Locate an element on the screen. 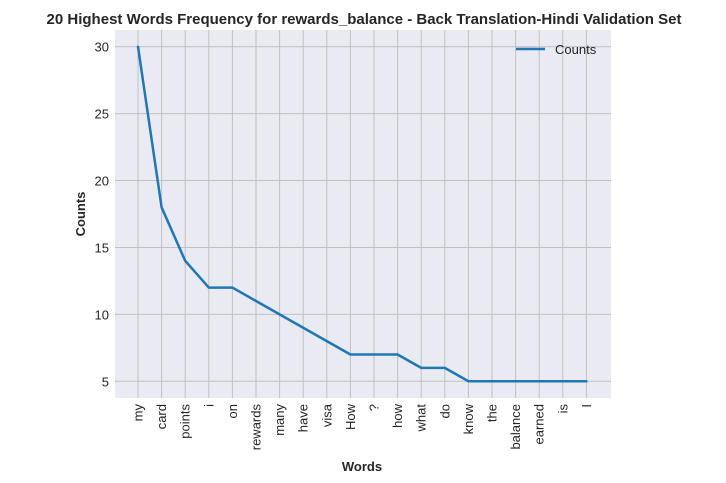 Image resolution: width=726 pixels, height=483 pixels. x-tick-label: do is located at coordinates (444, 411).